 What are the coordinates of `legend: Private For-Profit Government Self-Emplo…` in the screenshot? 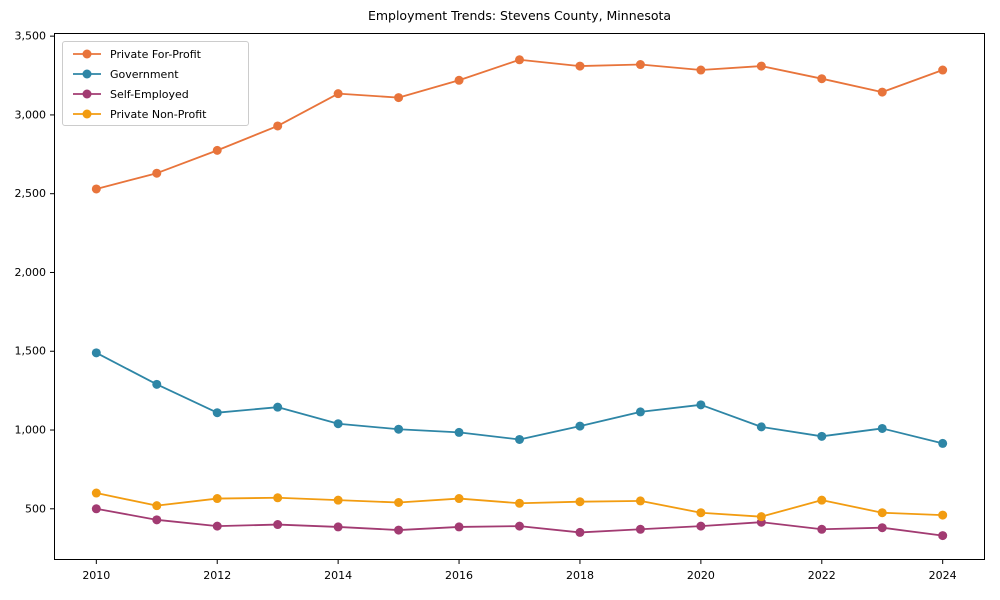 It's located at (155, 83).